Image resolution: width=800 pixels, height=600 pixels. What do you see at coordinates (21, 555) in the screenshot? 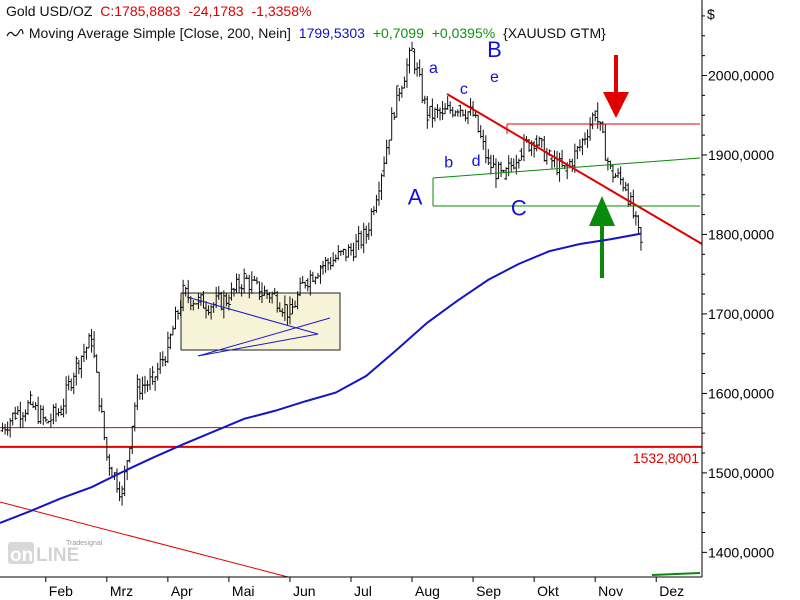
I see `svg-text: on` at bounding box center [21, 555].